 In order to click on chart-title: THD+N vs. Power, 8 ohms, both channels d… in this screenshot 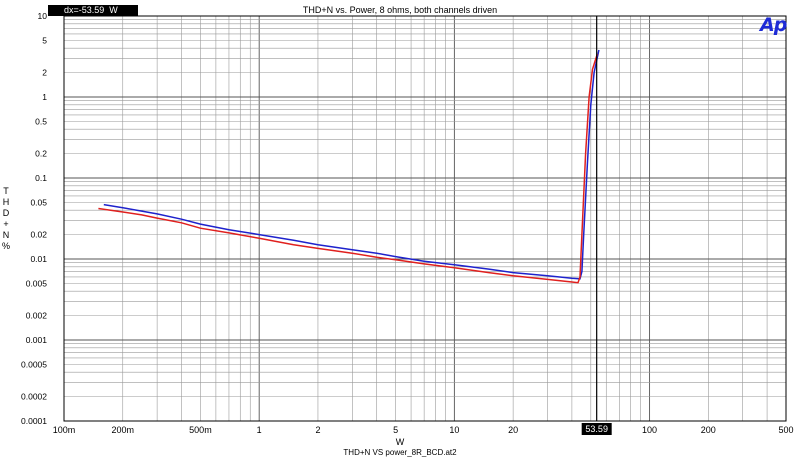, I will do `click(400, 10)`.